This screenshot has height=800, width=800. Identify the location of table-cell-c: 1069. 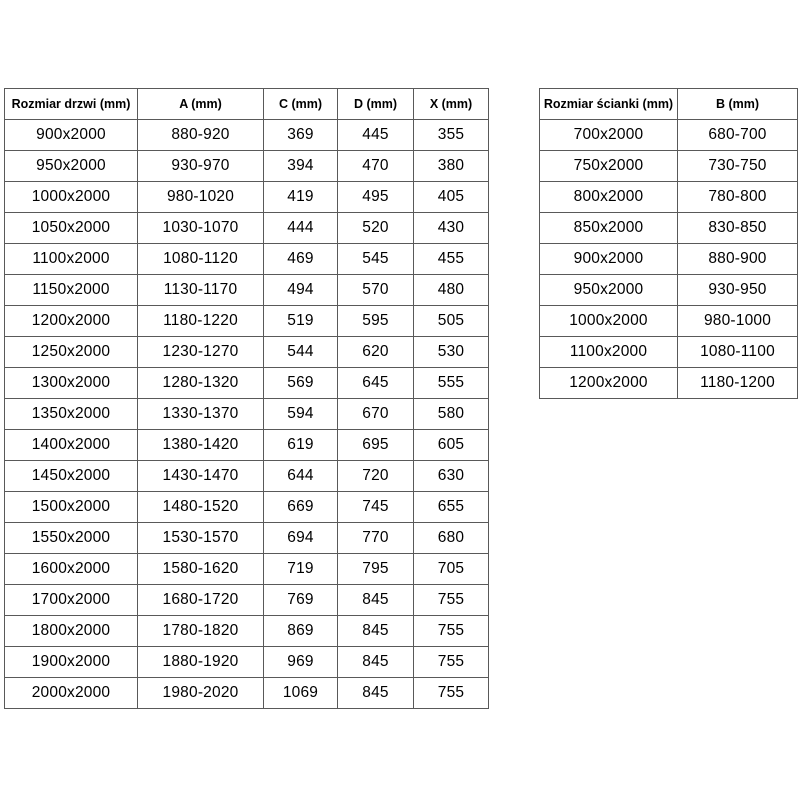
(300, 693).